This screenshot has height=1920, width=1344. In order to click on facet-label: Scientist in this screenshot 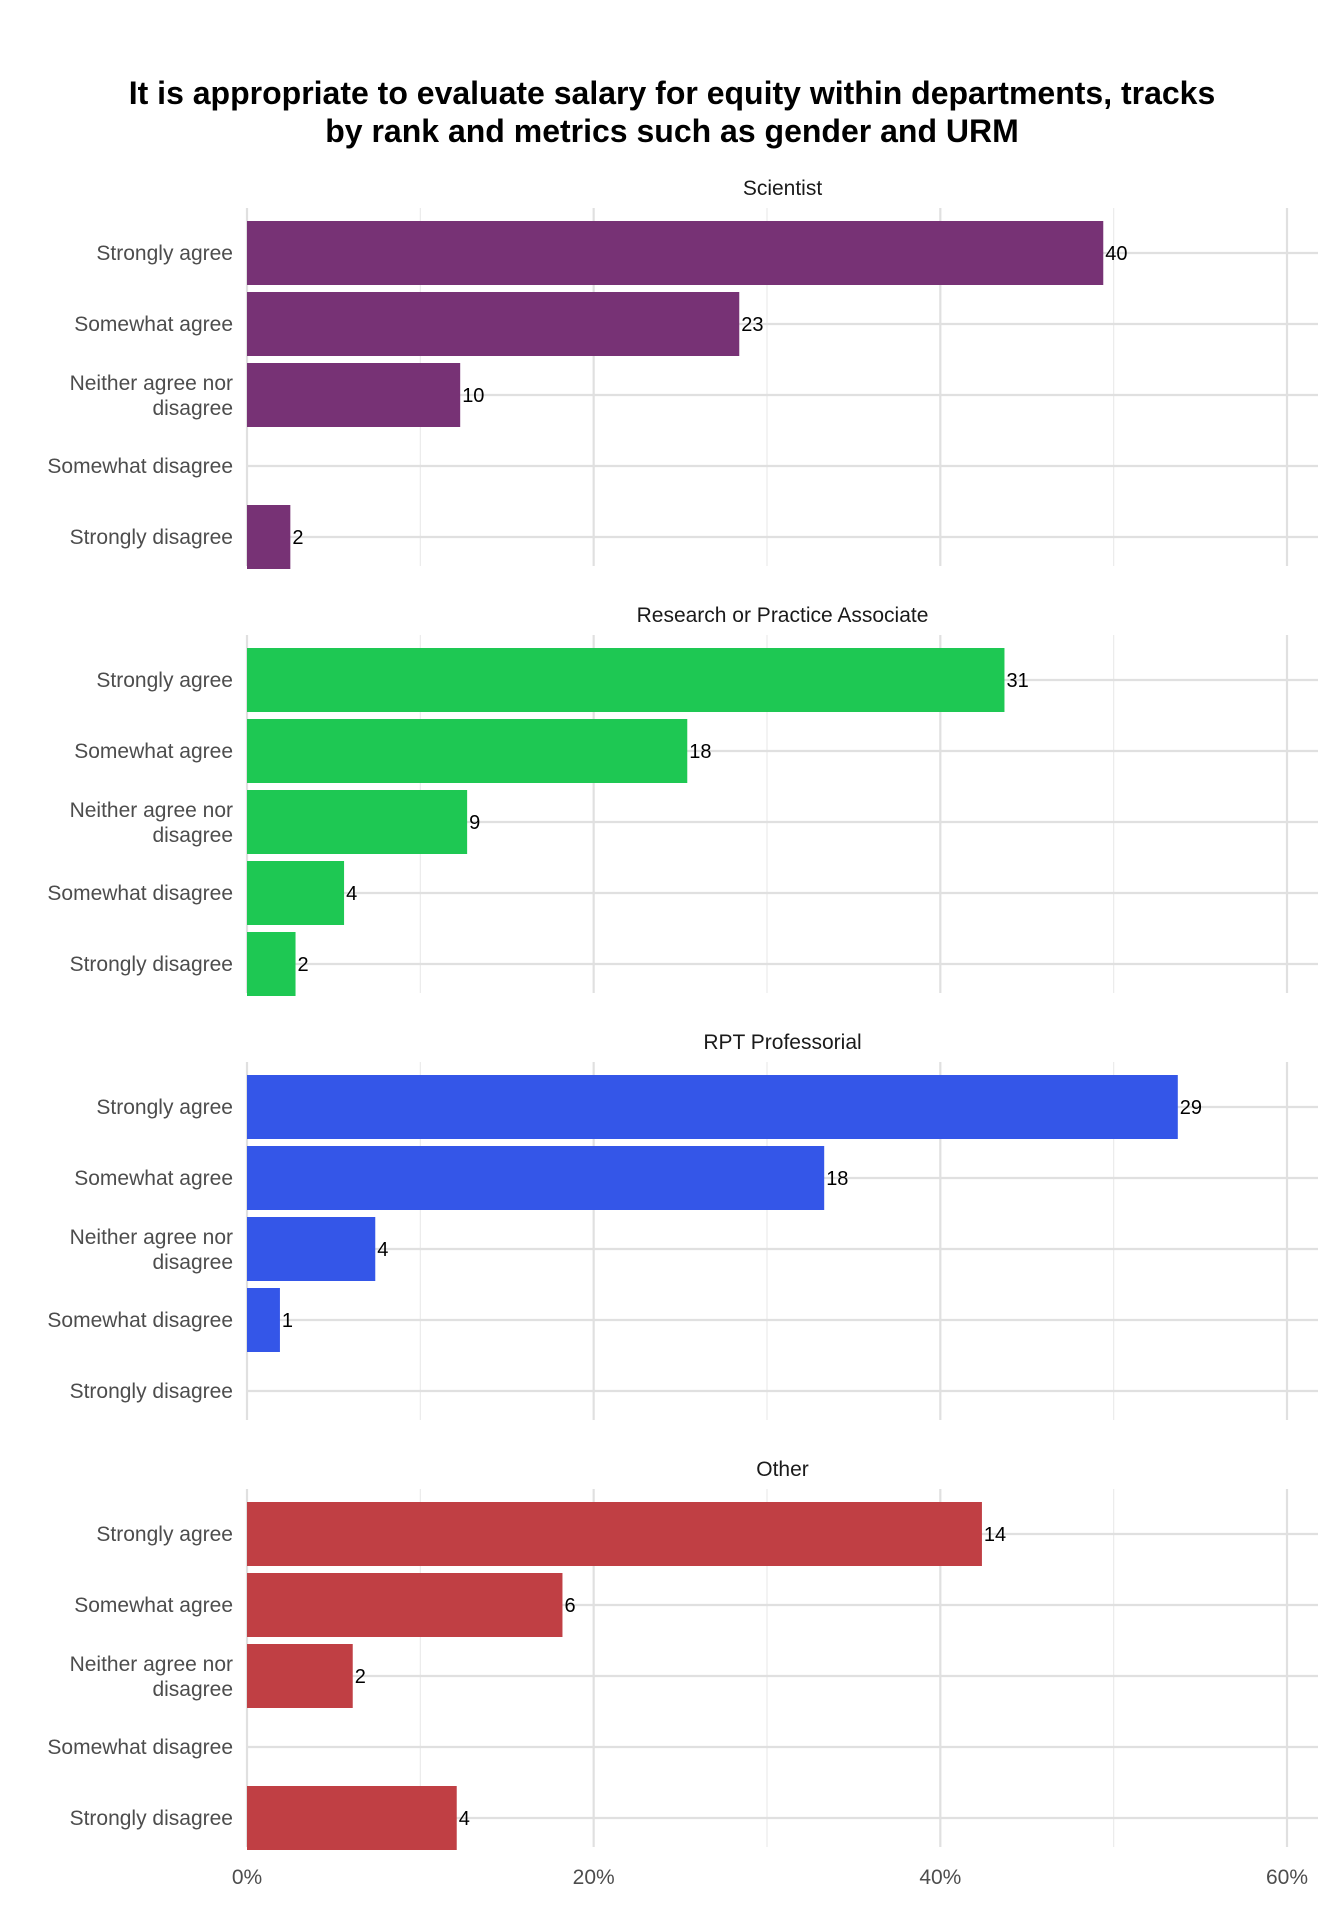, I will do `click(783, 188)`.